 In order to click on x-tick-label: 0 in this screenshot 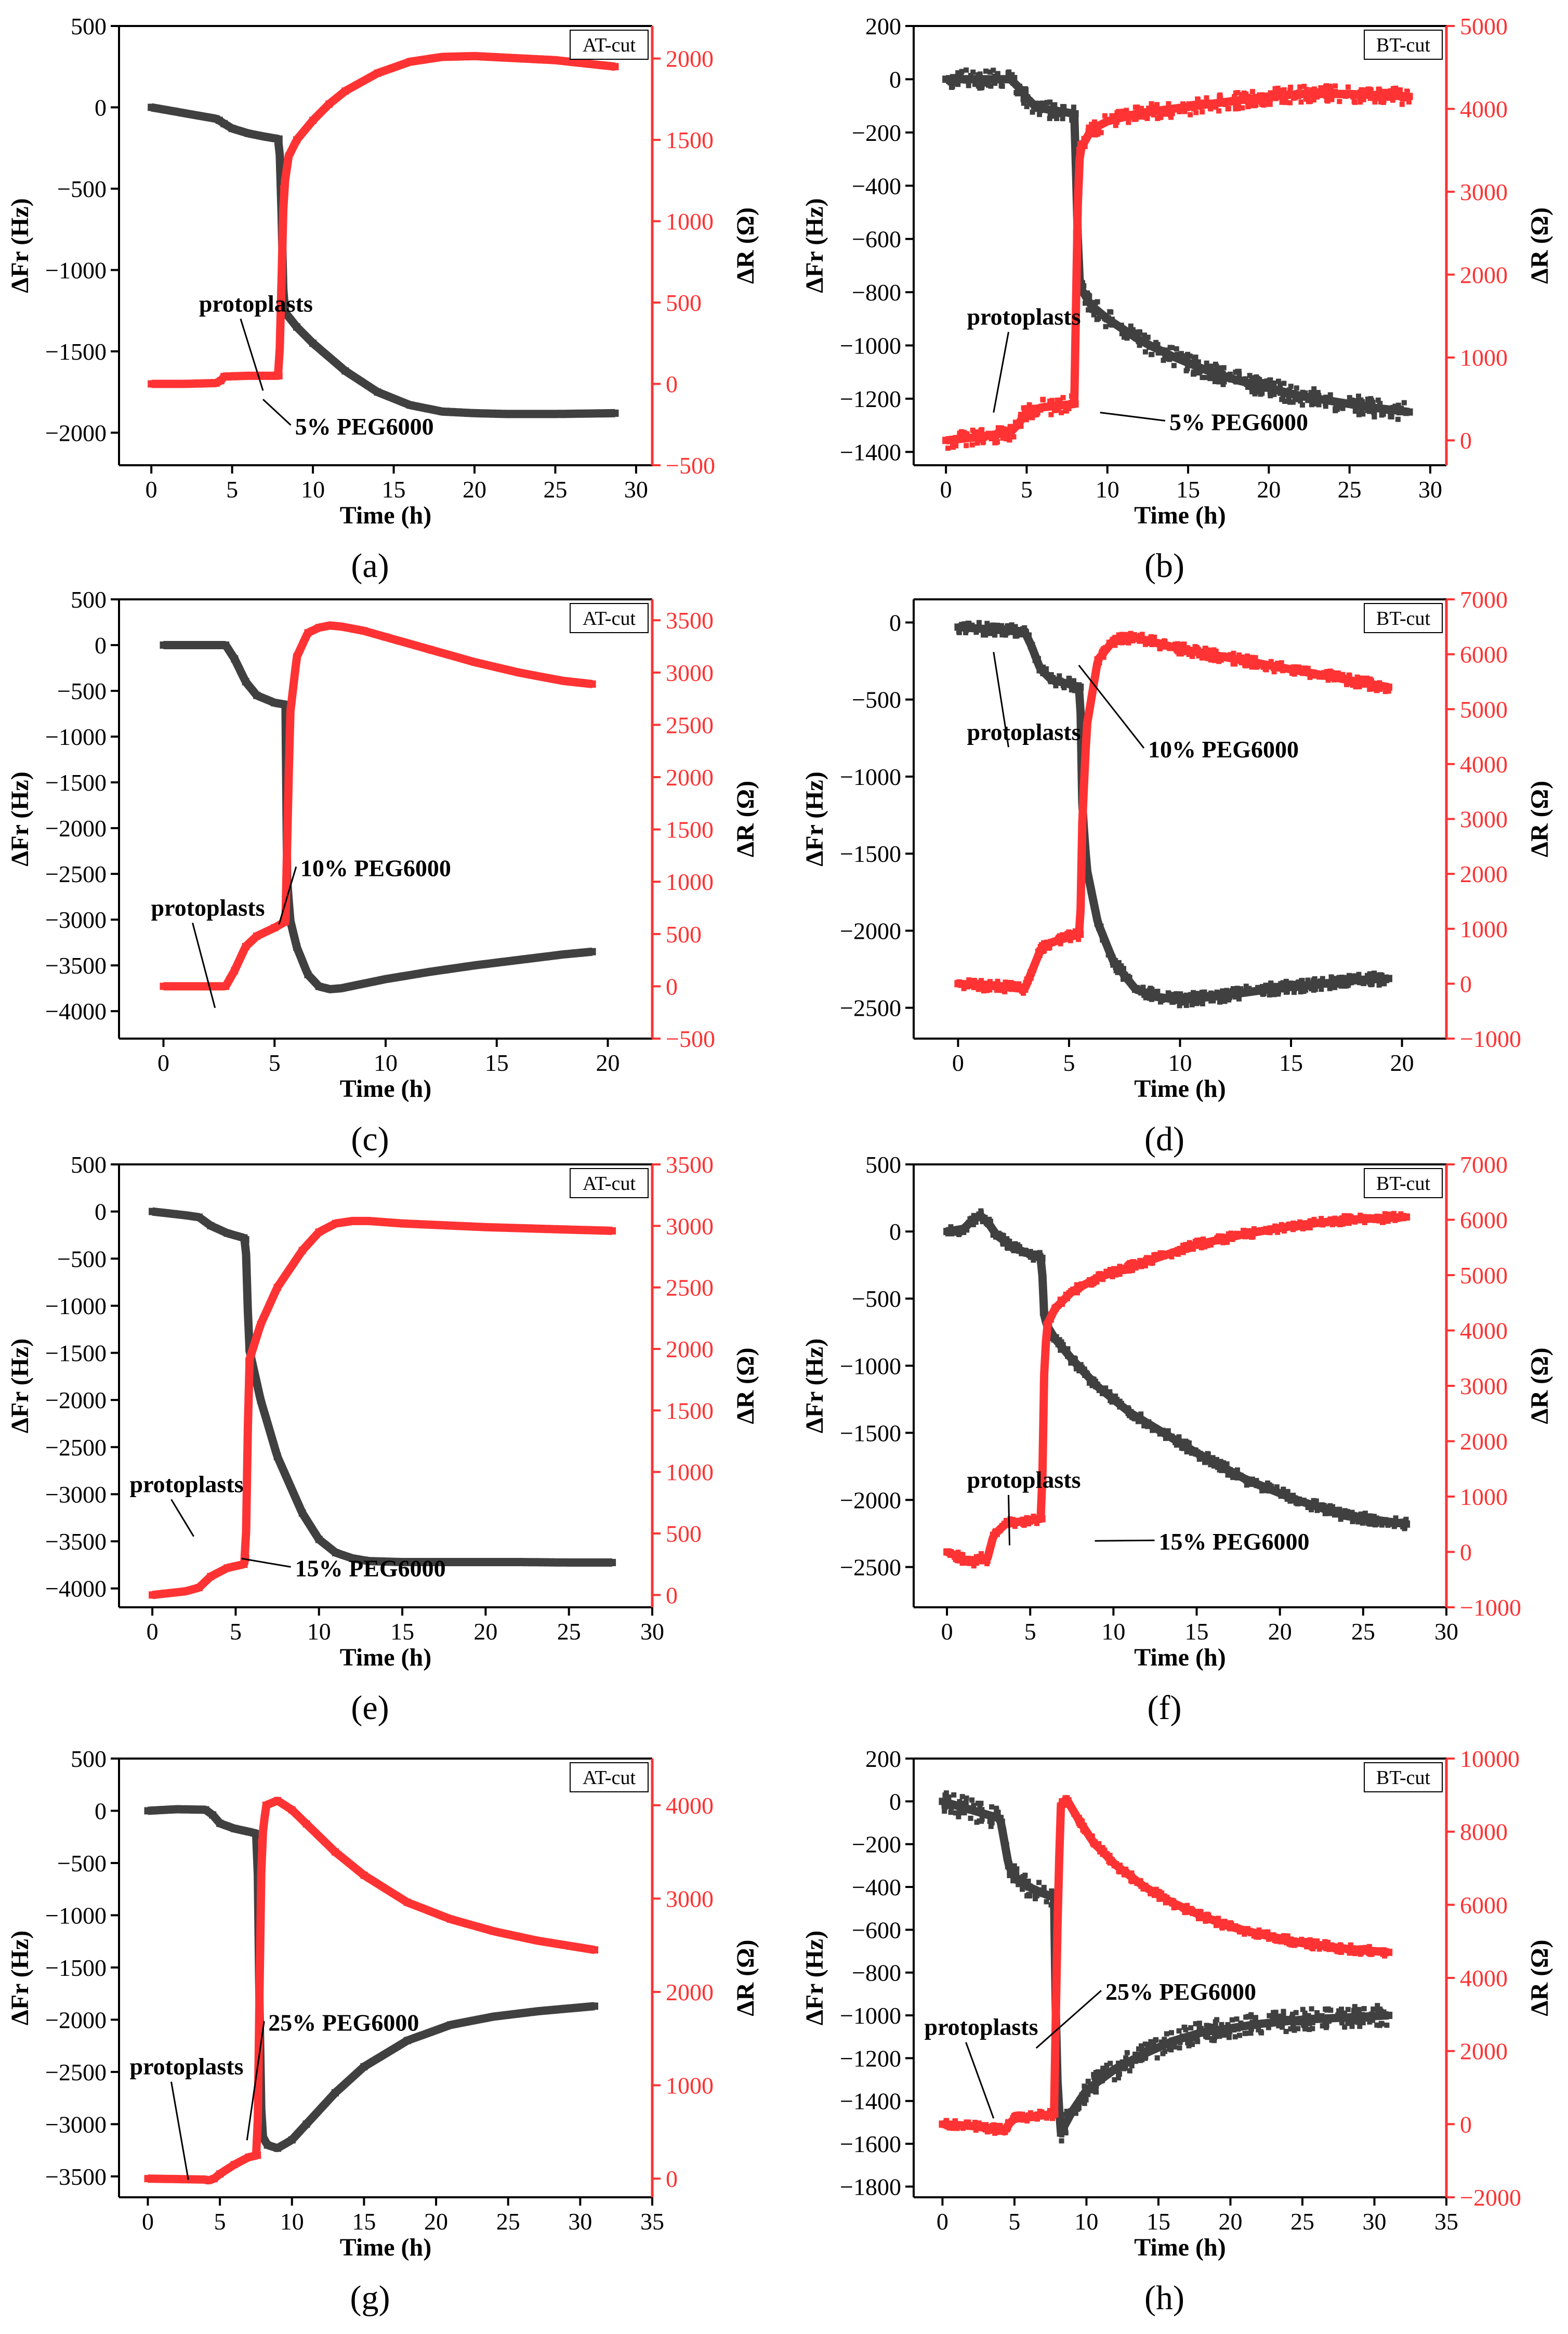, I will do `click(148, 2221)`.